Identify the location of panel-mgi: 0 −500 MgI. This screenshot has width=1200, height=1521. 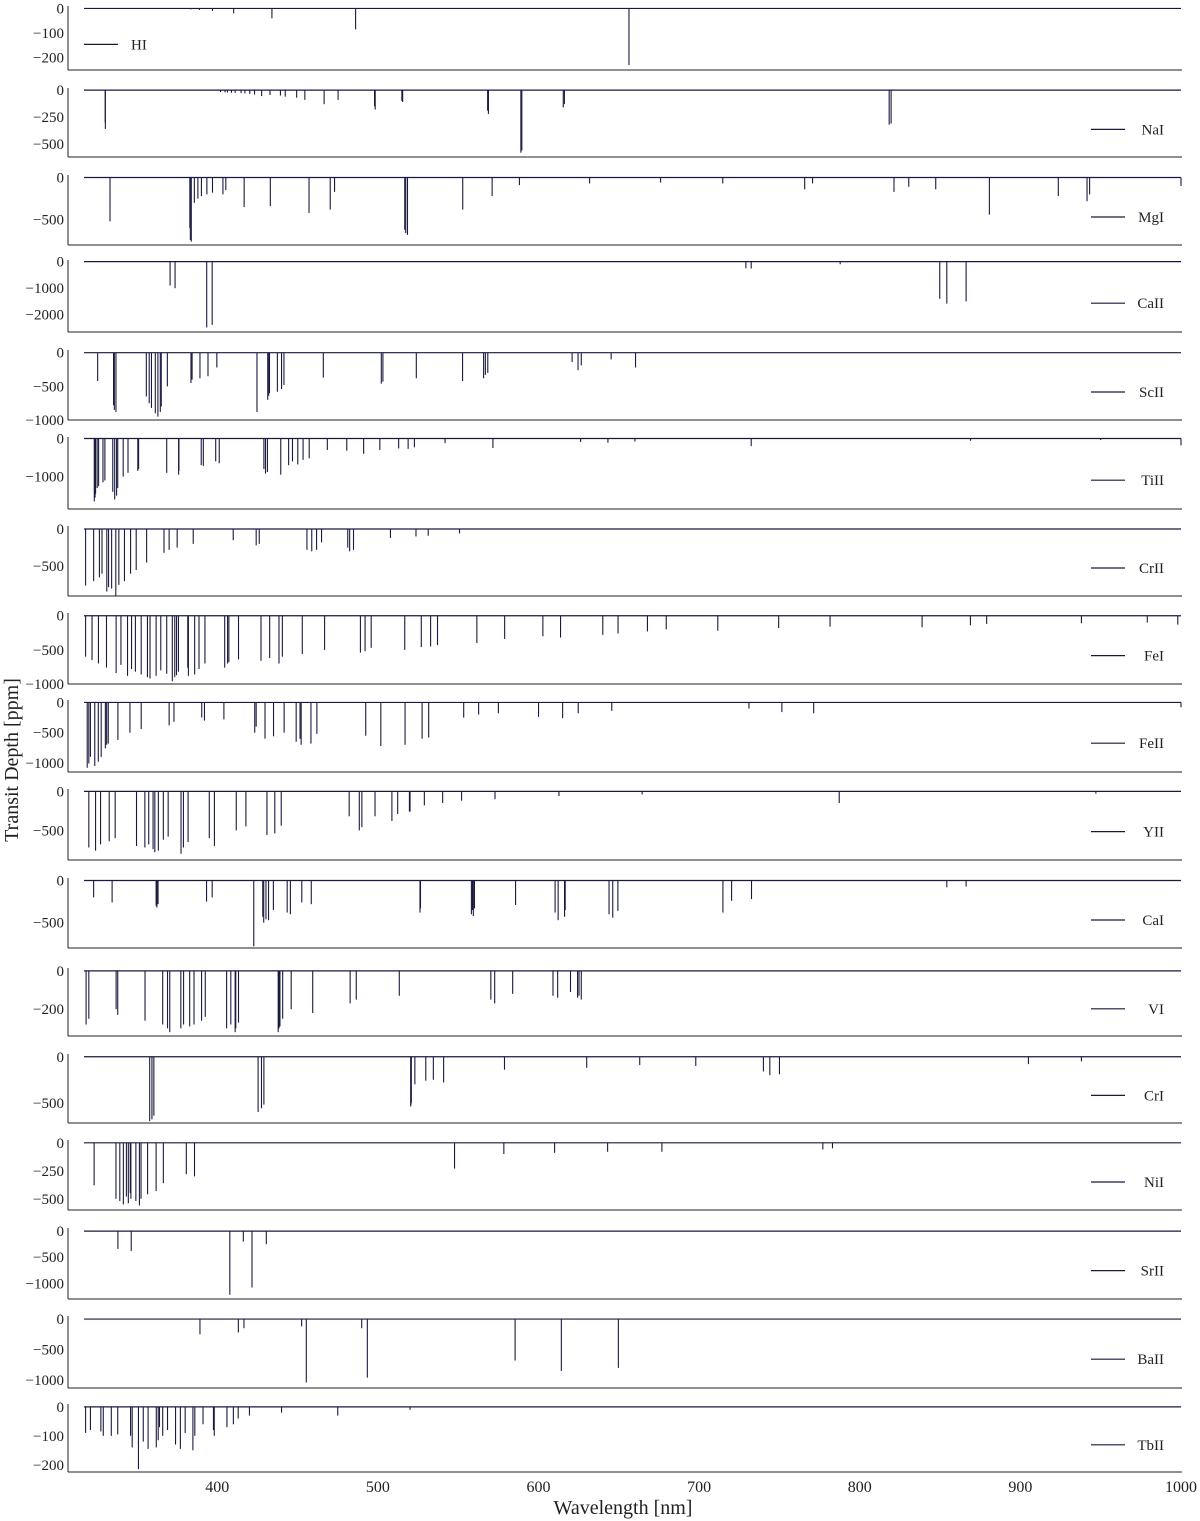
(607, 208).